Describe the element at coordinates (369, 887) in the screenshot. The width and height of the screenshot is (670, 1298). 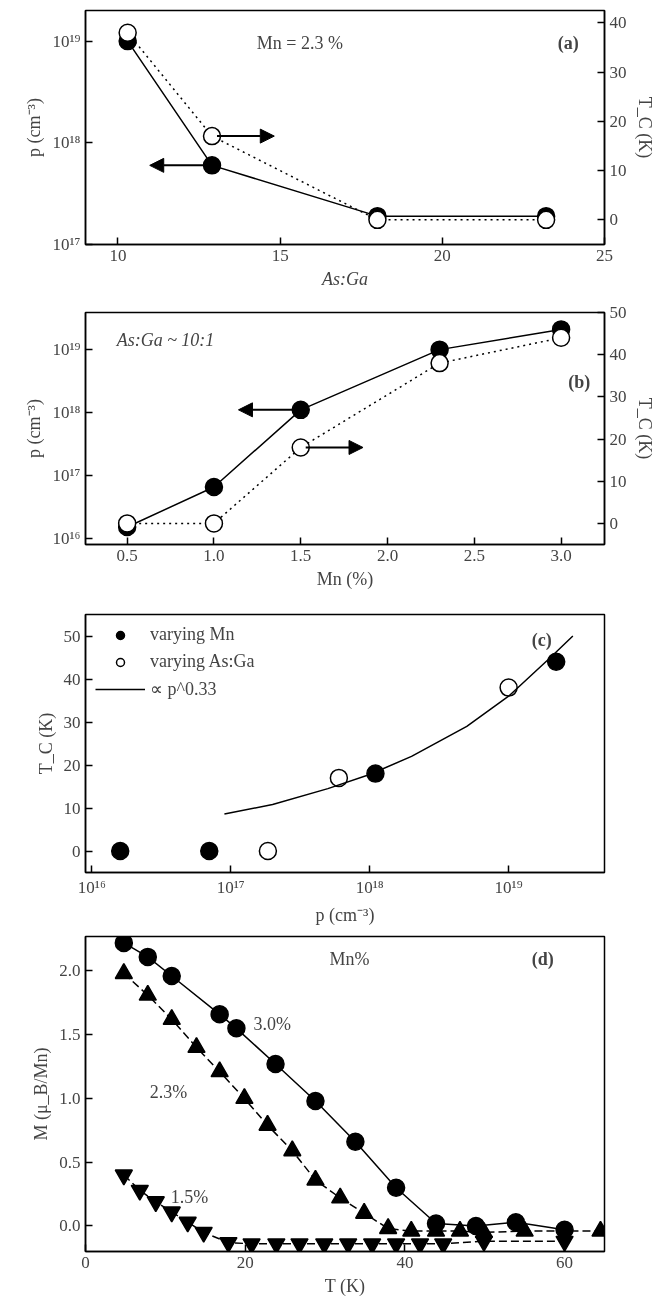
I see `x-tick-label: 10¹⁸` at that location.